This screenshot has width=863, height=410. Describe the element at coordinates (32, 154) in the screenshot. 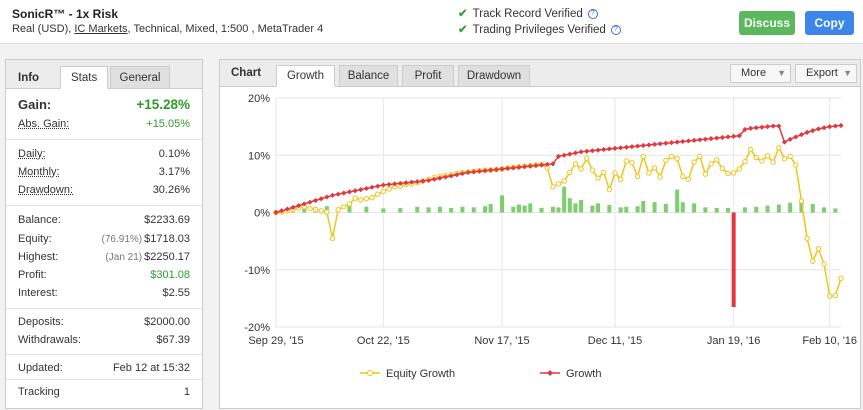

I see `stat-label: Daily:` at that location.